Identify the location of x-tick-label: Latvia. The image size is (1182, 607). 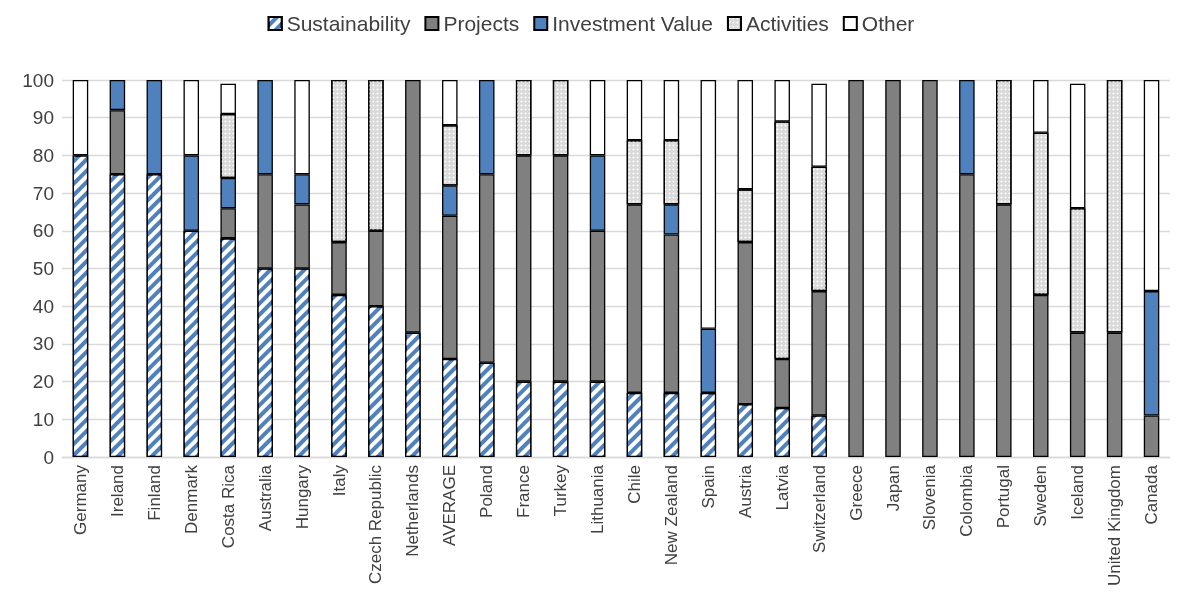
(782, 487).